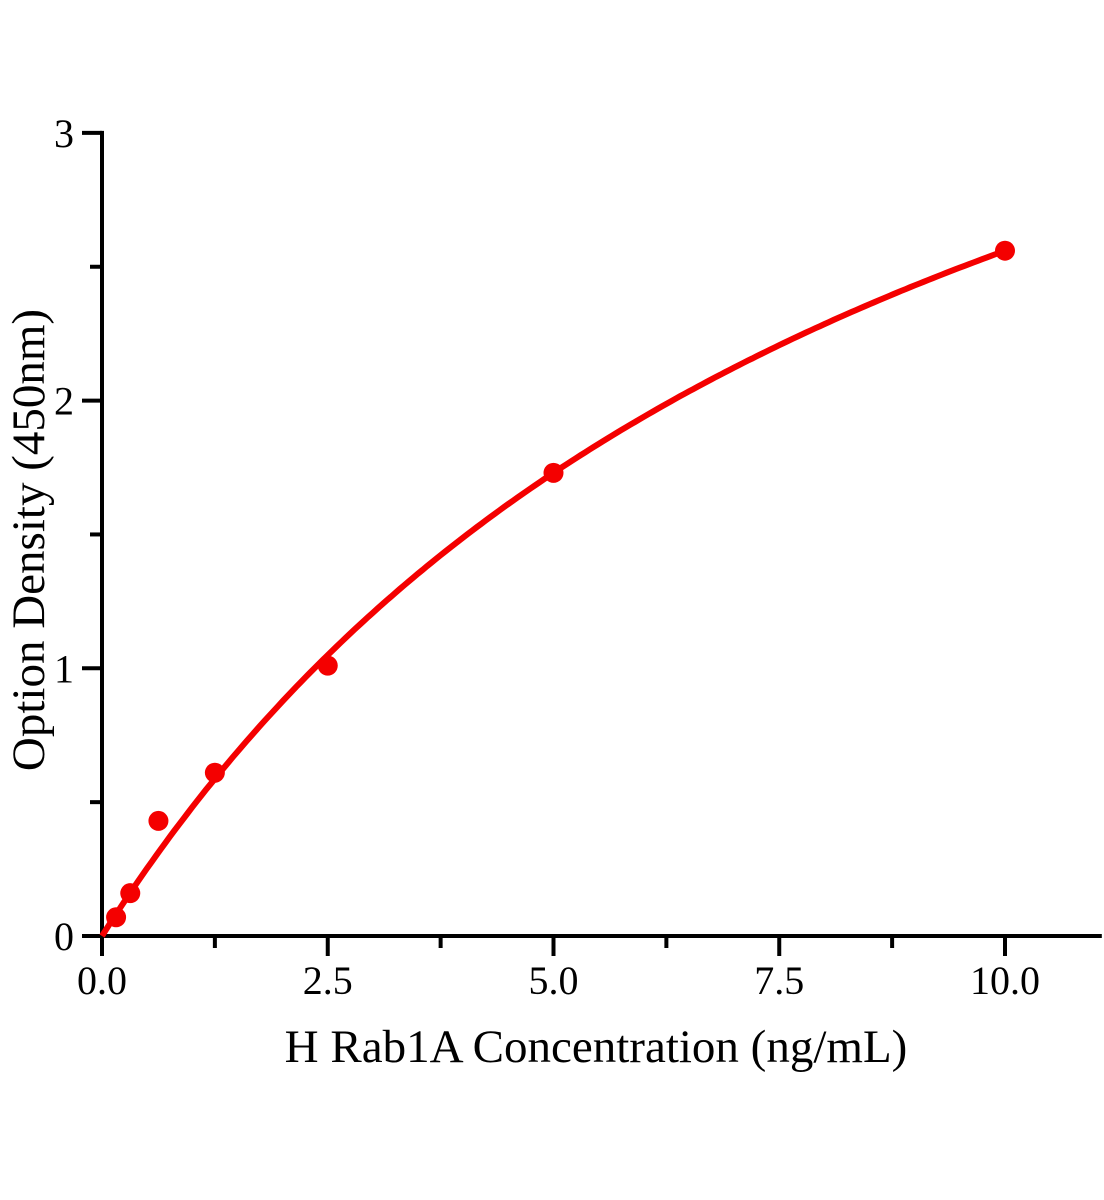  What do you see at coordinates (29, 540) in the screenshot?
I see `y-axis-title: Option Density (450nm)` at bounding box center [29, 540].